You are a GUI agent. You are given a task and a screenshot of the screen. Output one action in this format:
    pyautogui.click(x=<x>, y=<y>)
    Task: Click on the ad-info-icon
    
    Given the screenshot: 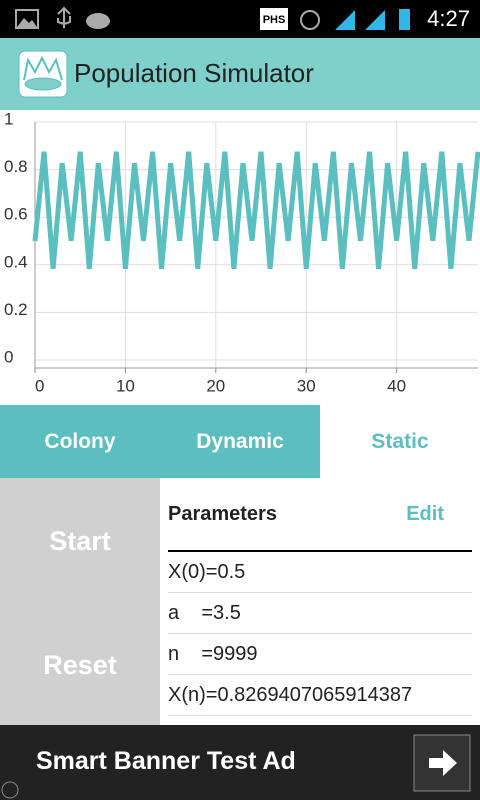 What is the action you would take?
    pyautogui.click(x=11, y=789)
    